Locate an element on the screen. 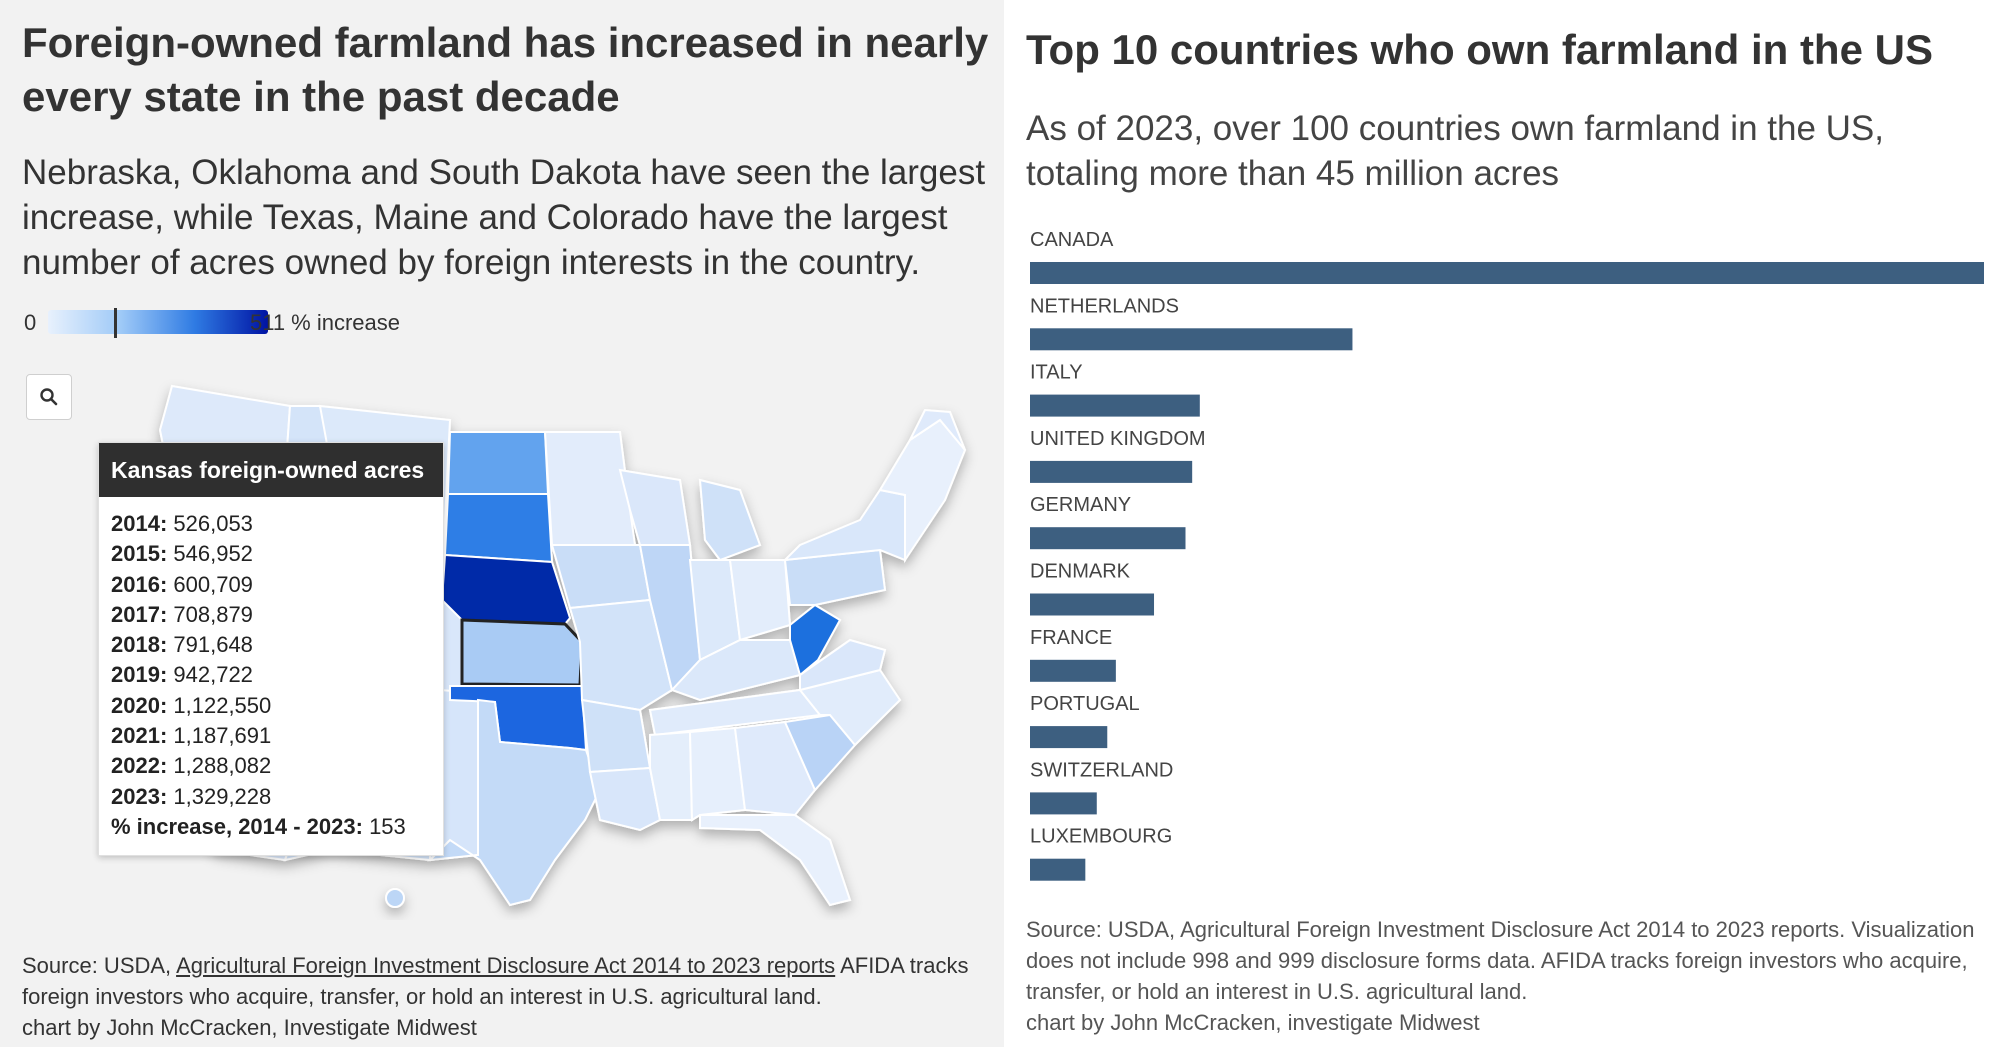 This screenshot has width=2000, height=1047. state-minnesota is located at coordinates (590, 488).